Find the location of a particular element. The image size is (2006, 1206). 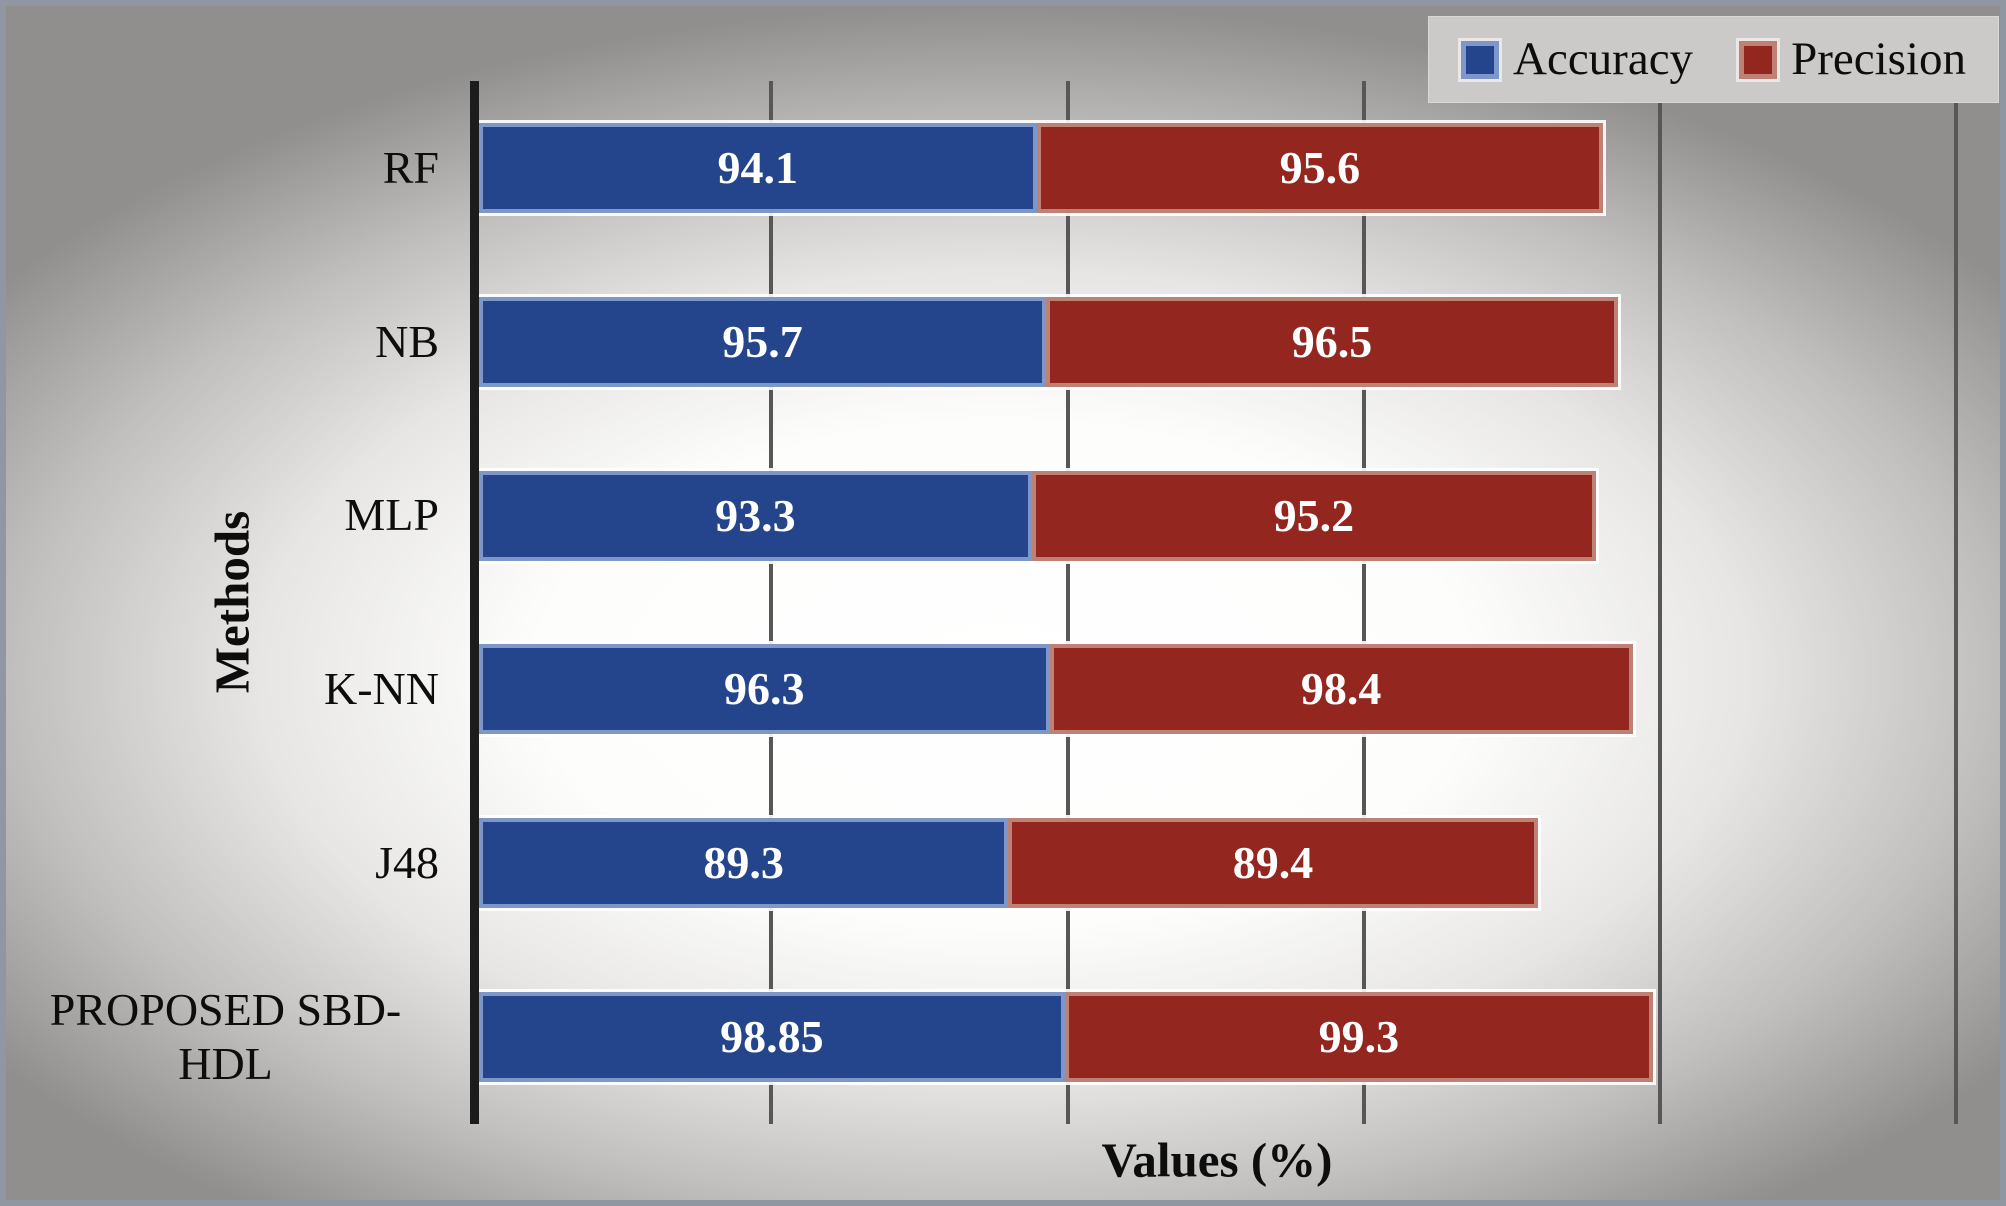

bar-segment-accuracy: 96.3 is located at coordinates (764, 689).